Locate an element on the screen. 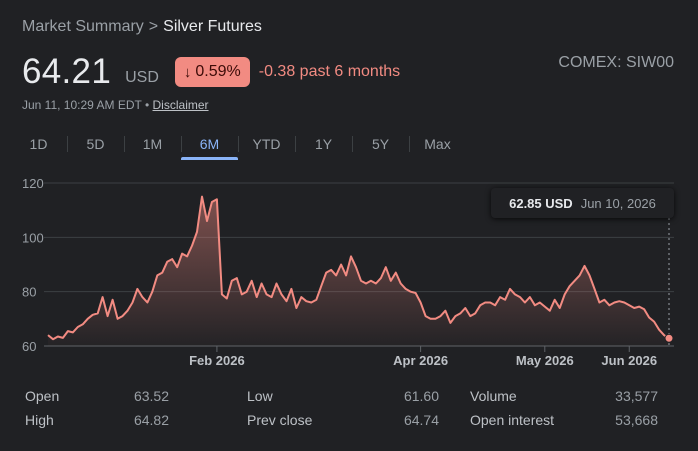 The height and width of the screenshot is (451, 698). x-tick-label: Jun 2026 is located at coordinates (629, 360).